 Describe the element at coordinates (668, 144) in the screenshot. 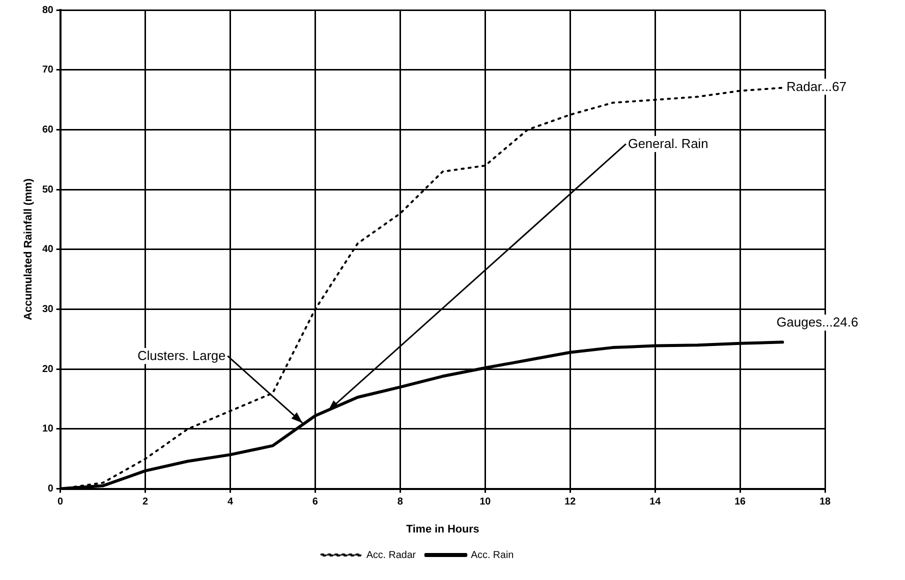

I see `annotation: General. Rain` at that location.